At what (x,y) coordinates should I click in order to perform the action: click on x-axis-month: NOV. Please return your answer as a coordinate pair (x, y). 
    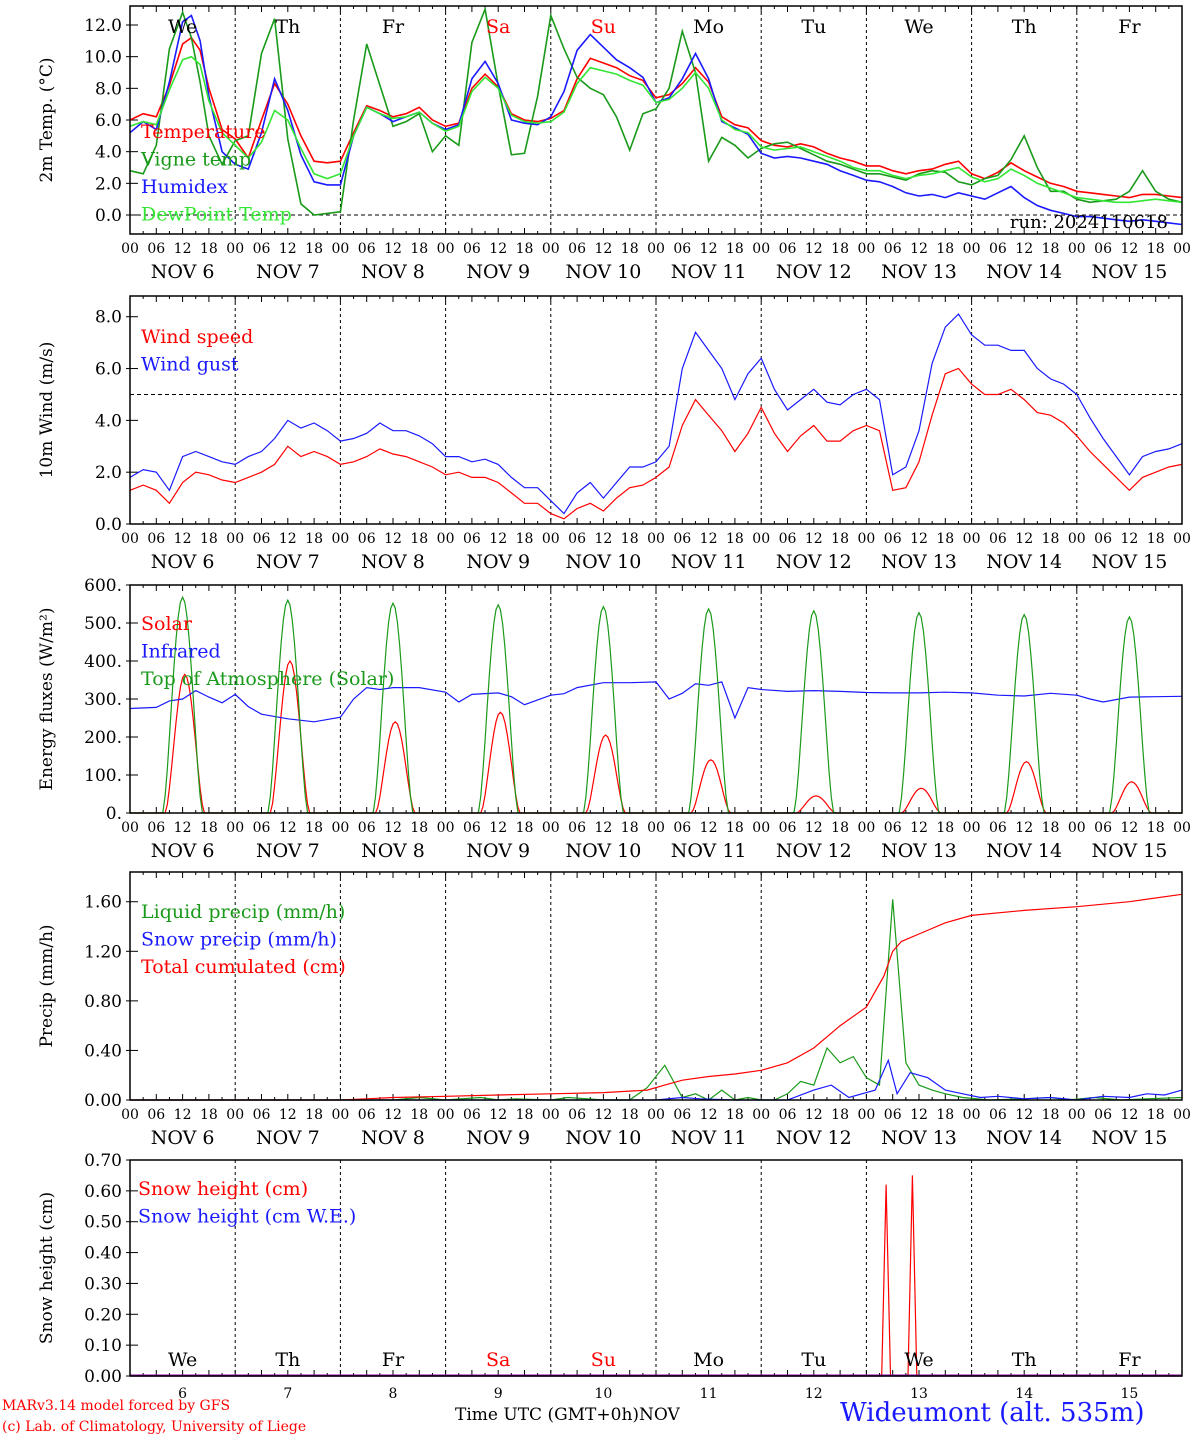
    Looking at the image, I should click on (659, 1415).